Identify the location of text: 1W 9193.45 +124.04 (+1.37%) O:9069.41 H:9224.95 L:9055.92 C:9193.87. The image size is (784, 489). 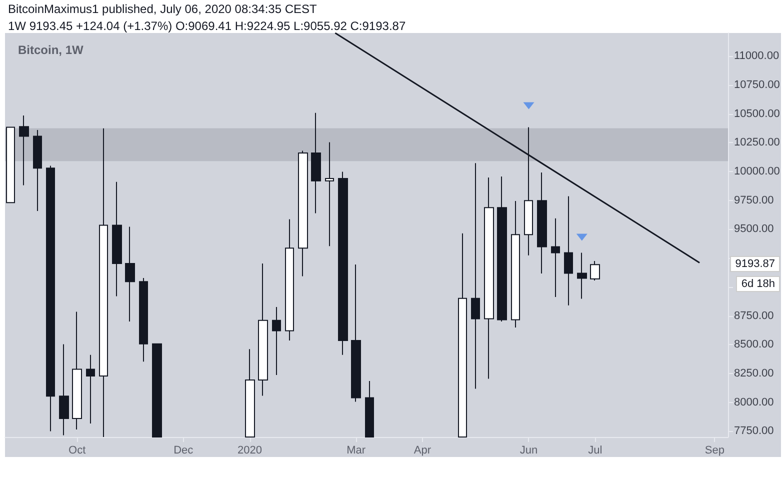
(207, 26).